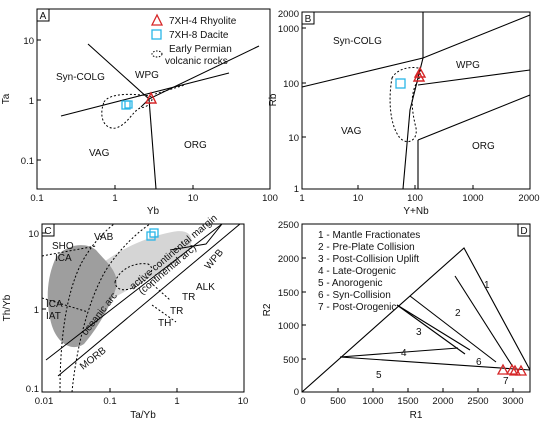 This screenshot has height=422, width=550. What do you see at coordinates (528, 198) in the screenshot?
I see `panel-b-xtick-4: 2000` at bounding box center [528, 198].